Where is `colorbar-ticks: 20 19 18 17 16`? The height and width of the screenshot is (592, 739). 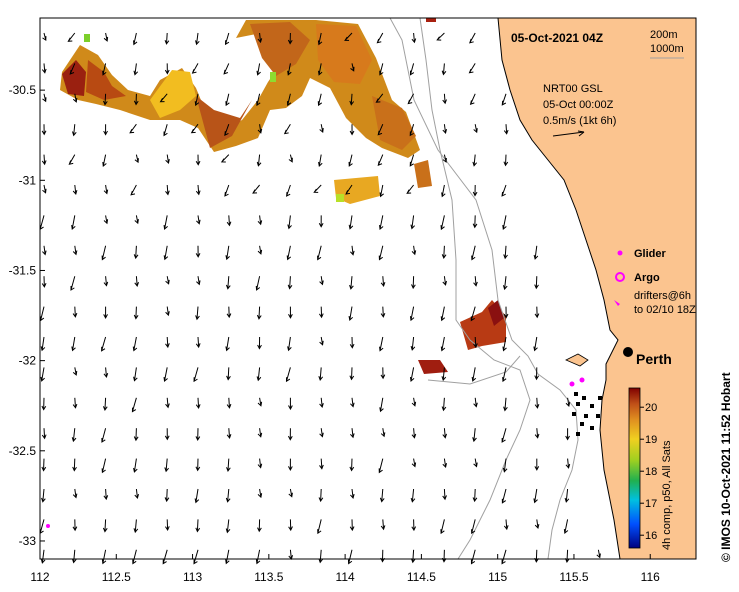 colorbar-ticks: 20 19 18 17 16 is located at coordinates (648, 472).